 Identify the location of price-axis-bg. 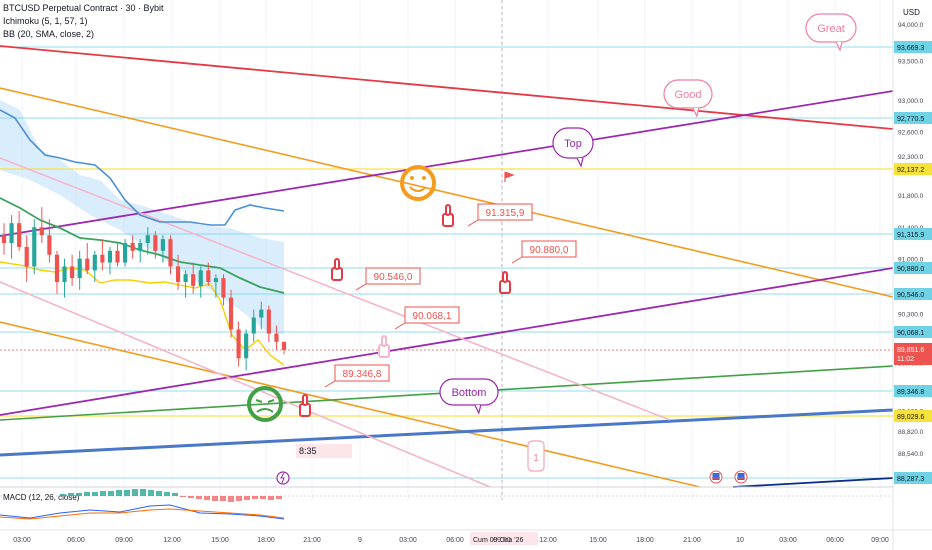
(912, 275).